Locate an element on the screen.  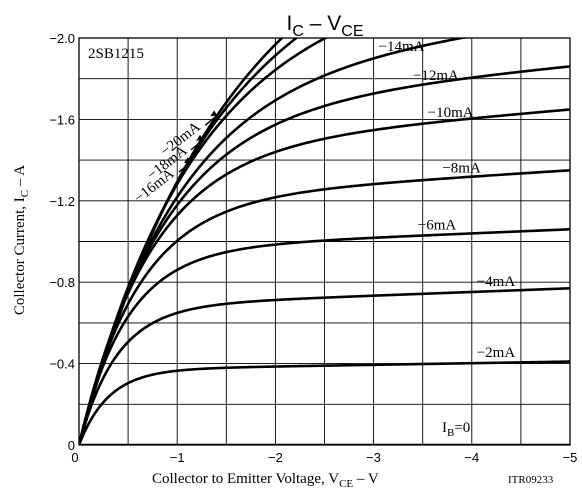
y-tick-label: −0.4 is located at coordinates (62, 364).